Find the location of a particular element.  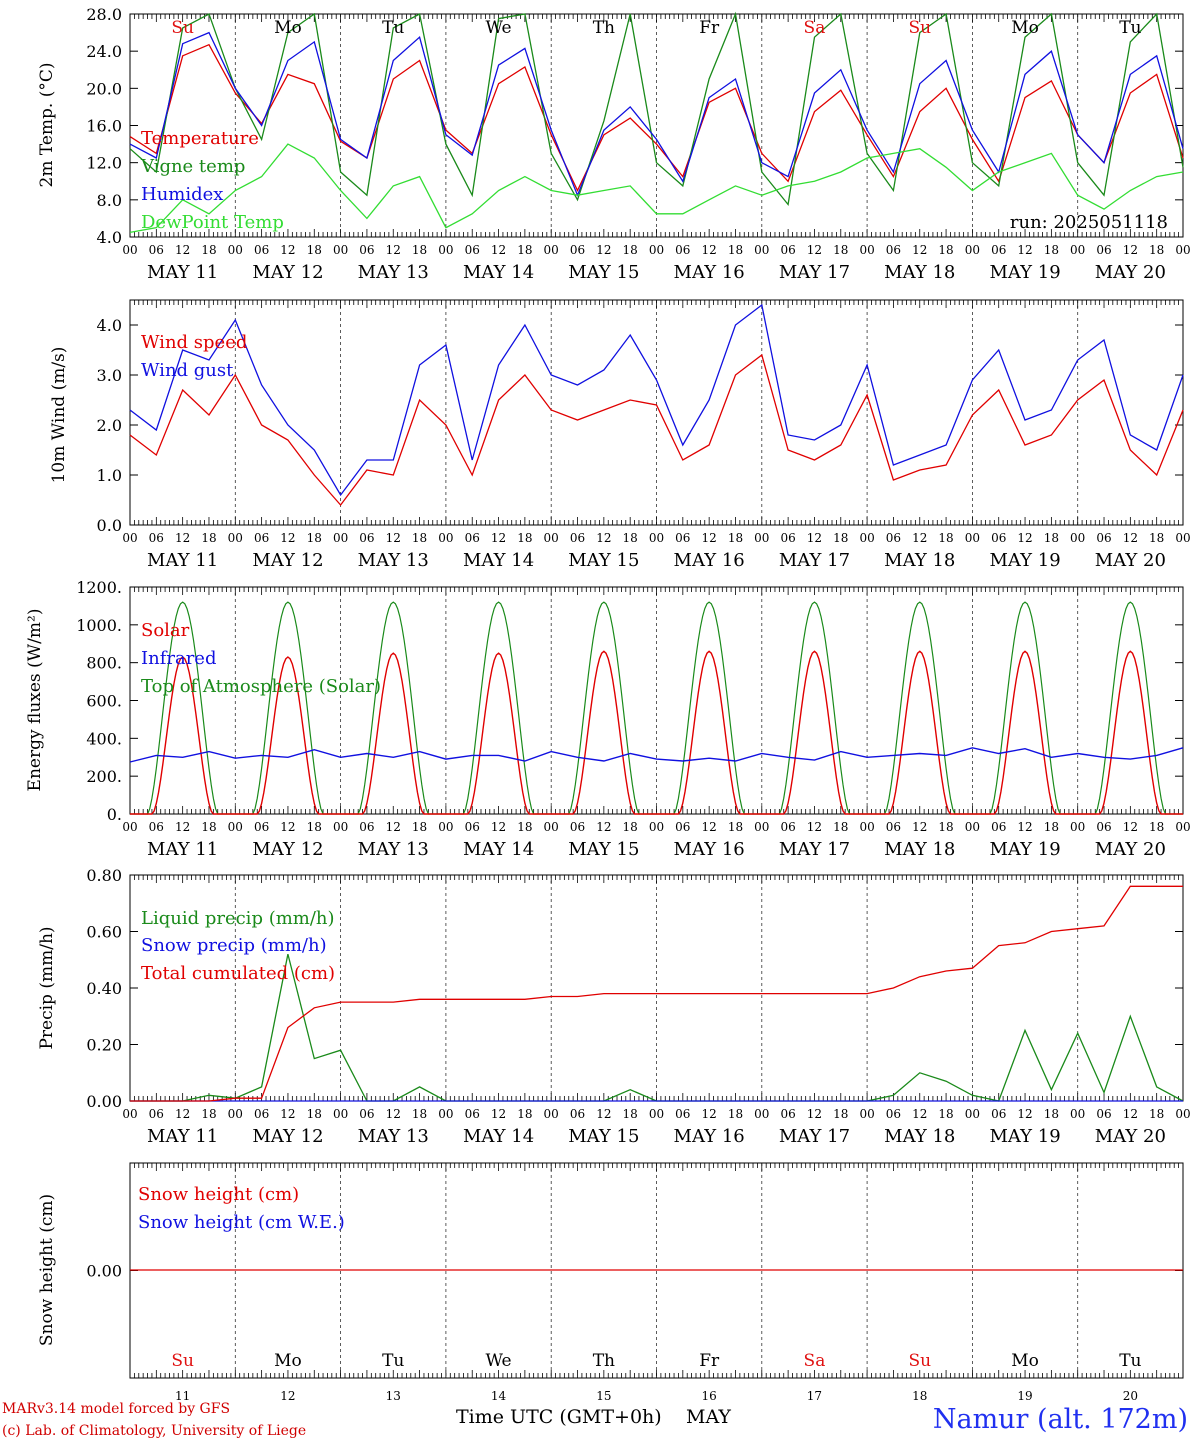

day-number: 15 is located at coordinates (603, 1396).